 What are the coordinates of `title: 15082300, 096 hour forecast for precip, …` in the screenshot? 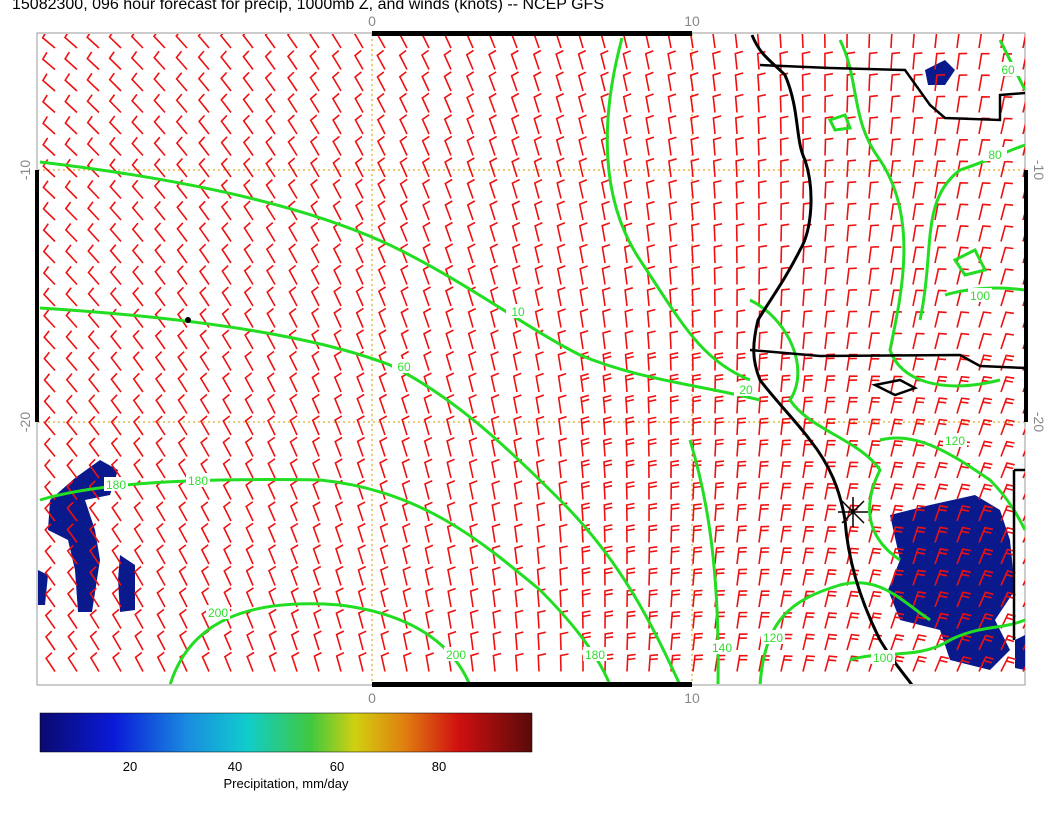 It's located at (308, 6).